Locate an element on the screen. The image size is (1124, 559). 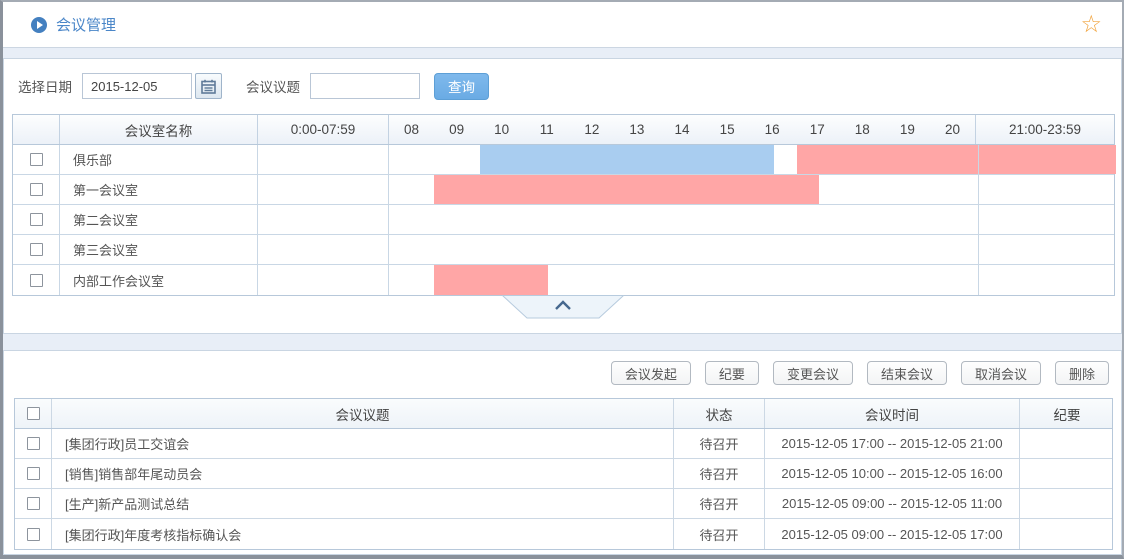
room-name: 第二会议室 is located at coordinates (159, 219).